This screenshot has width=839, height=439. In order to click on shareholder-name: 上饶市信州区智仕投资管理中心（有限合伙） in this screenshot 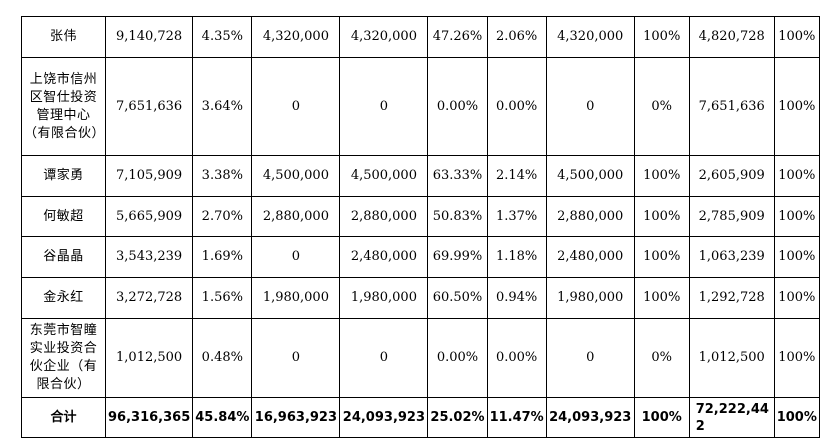, I will do `click(63, 106)`.